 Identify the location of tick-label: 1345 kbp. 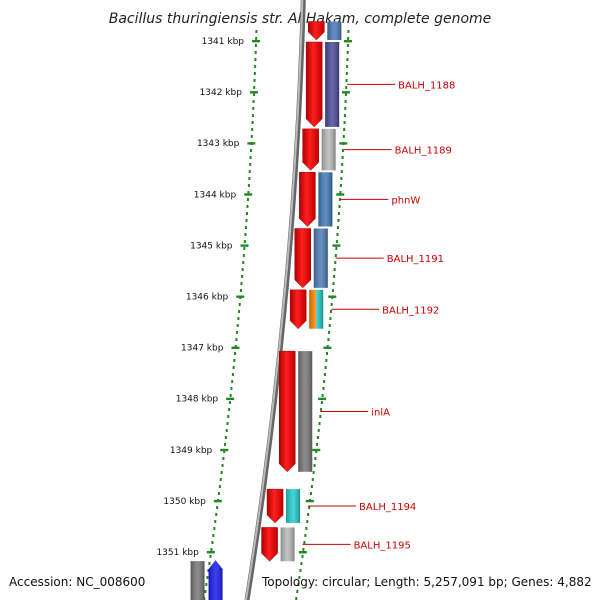
(211, 246).